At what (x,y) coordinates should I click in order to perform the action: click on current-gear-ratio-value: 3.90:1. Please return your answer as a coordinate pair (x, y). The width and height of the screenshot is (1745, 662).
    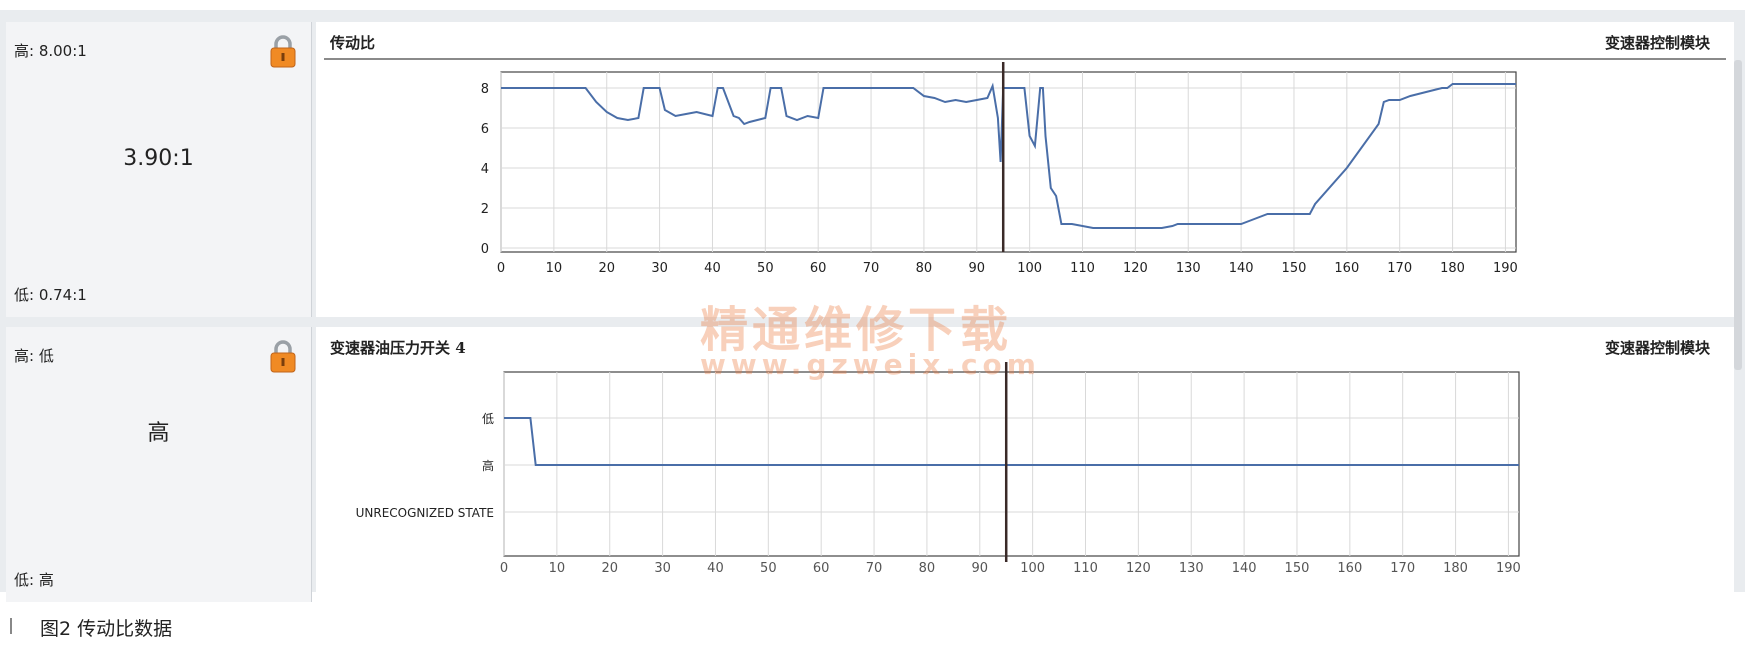
    Looking at the image, I should click on (158, 158).